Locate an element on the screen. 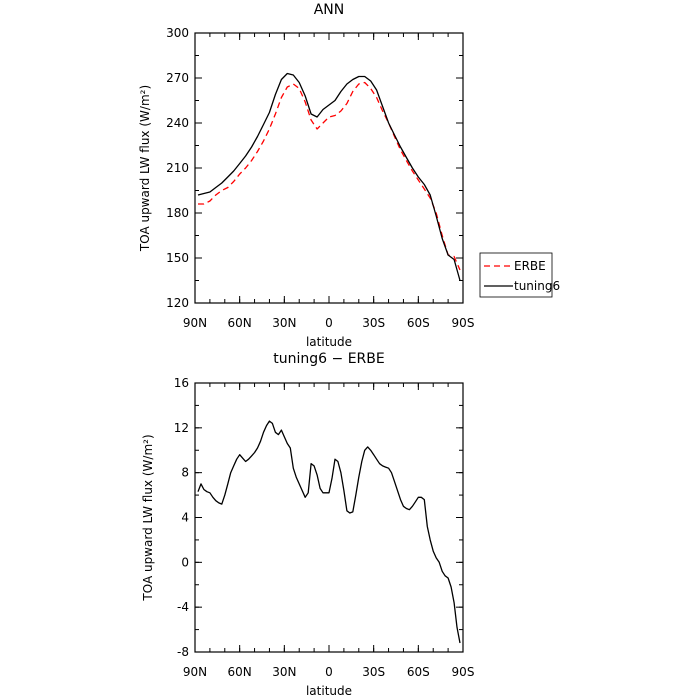 The width and height of the screenshot is (700, 700). y-tick-label: -4 is located at coordinates (183, 607).